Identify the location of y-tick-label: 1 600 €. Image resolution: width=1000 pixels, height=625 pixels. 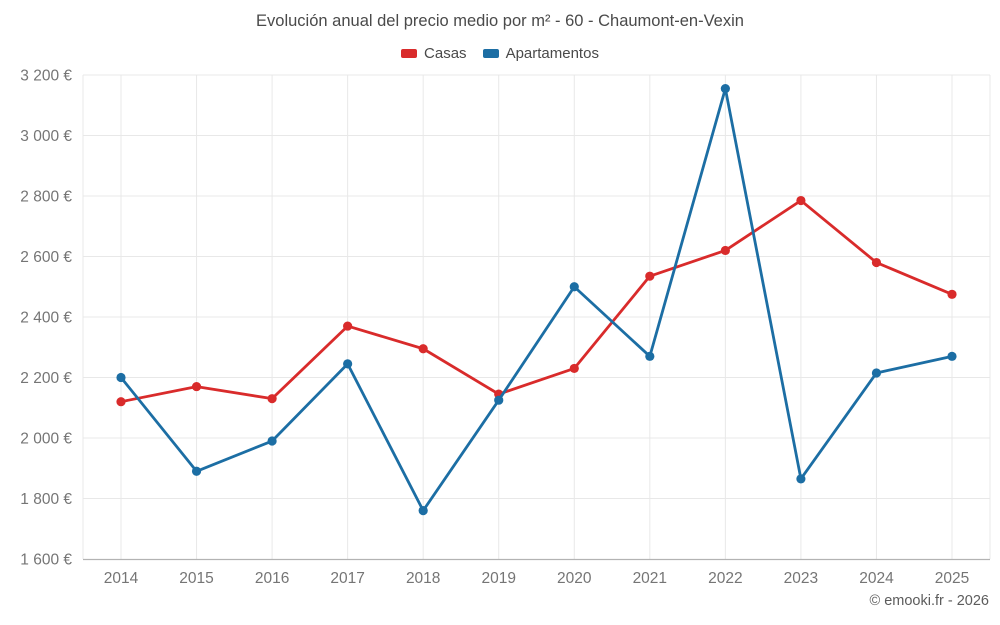
(46, 559).